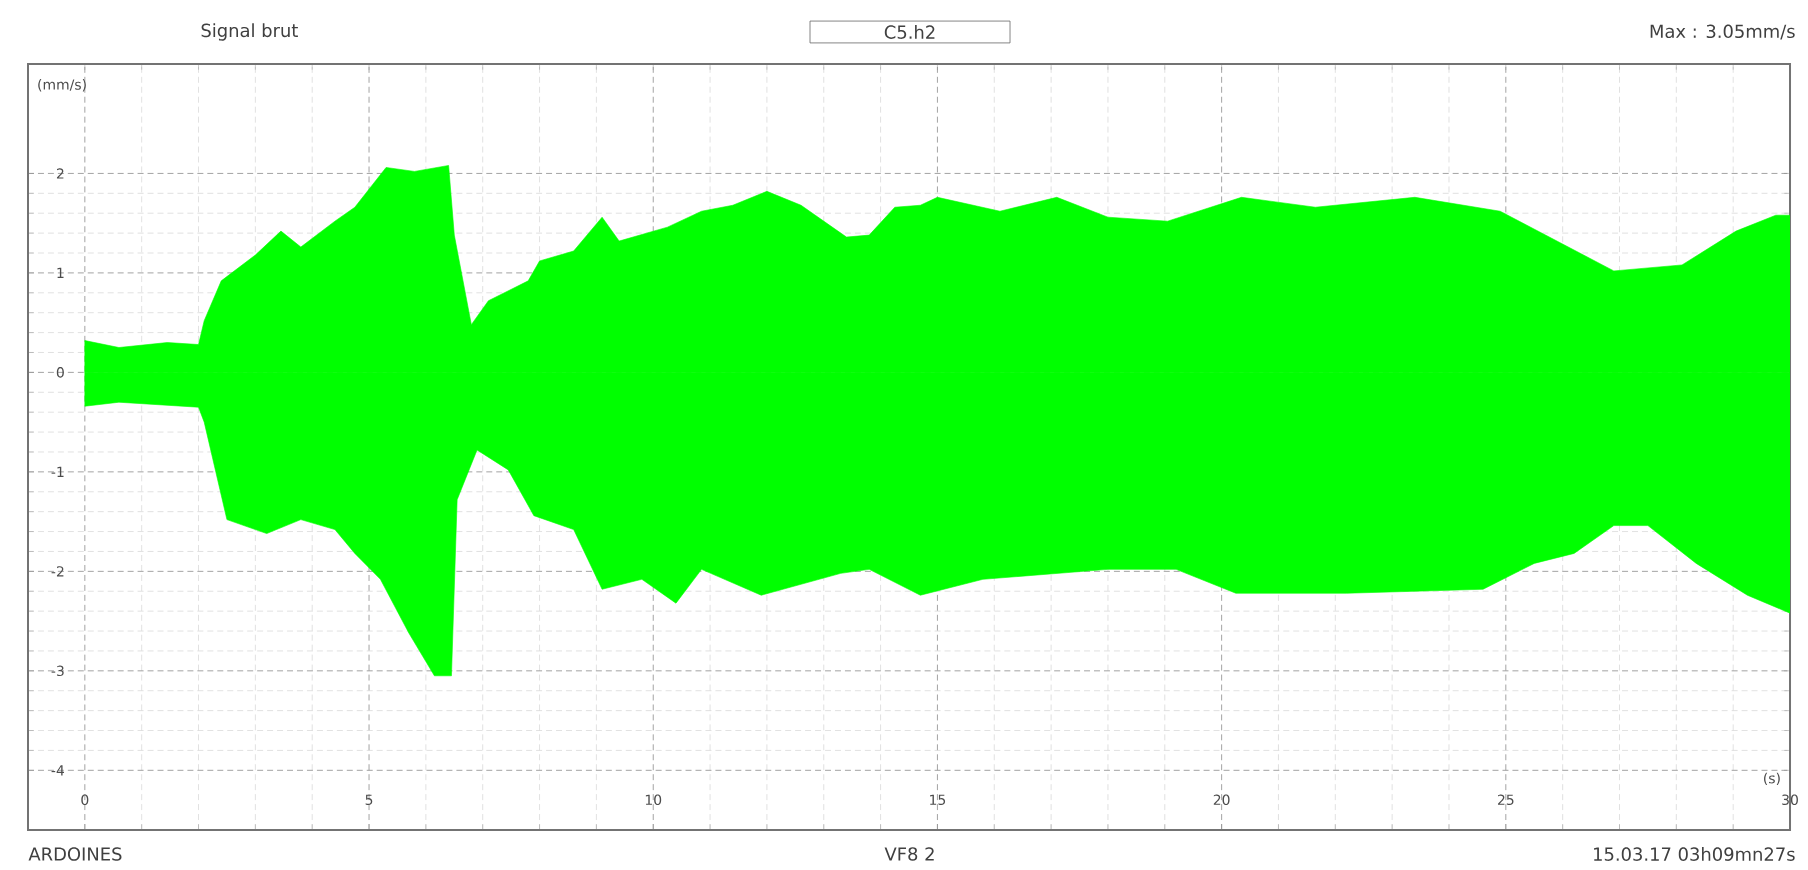 This screenshot has height=870, width=1808. Describe the element at coordinates (1722, 32) in the screenshot. I see `text: Max : 3.05mm/s` at that location.